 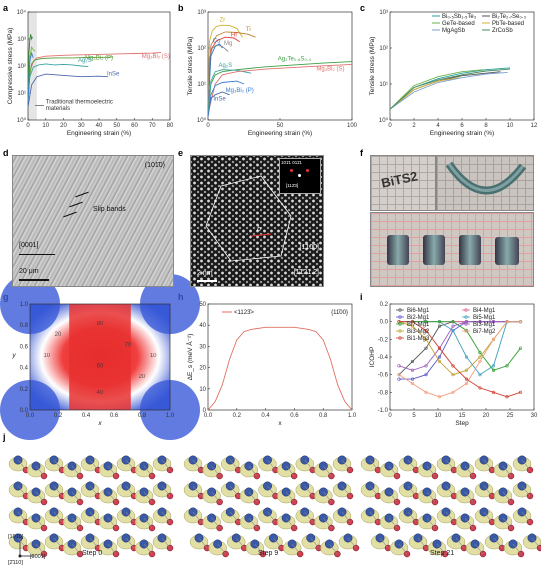 I want to click on y-tick-label: 10⁰, so click(x=384, y=120).